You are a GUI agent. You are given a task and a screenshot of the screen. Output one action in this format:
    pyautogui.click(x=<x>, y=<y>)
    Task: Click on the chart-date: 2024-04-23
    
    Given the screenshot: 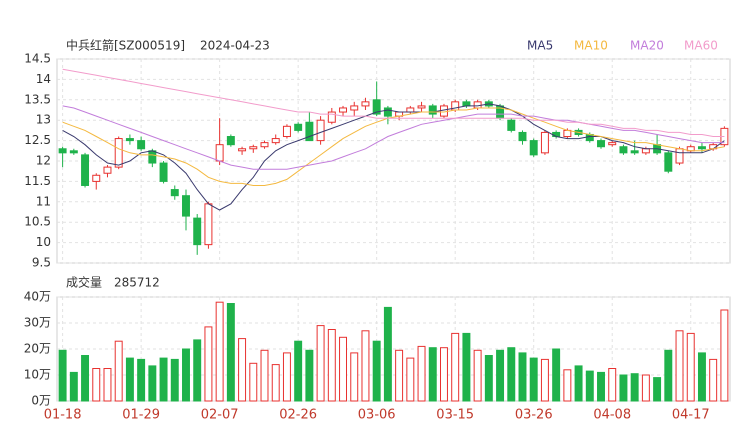 What is the action you would take?
    pyautogui.click(x=235, y=46)
    